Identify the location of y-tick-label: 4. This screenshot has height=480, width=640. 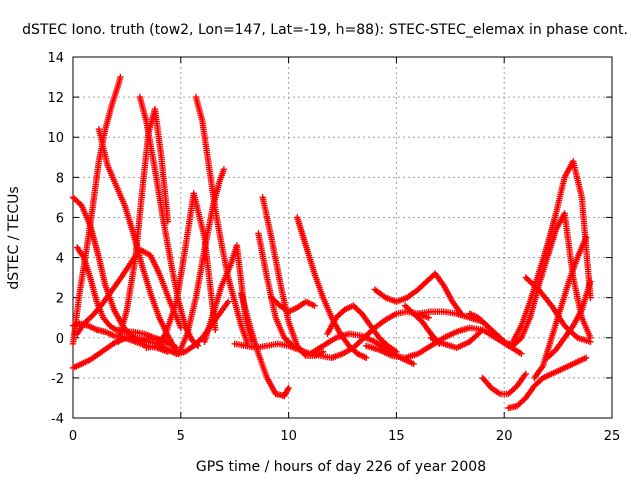
(60, 259).